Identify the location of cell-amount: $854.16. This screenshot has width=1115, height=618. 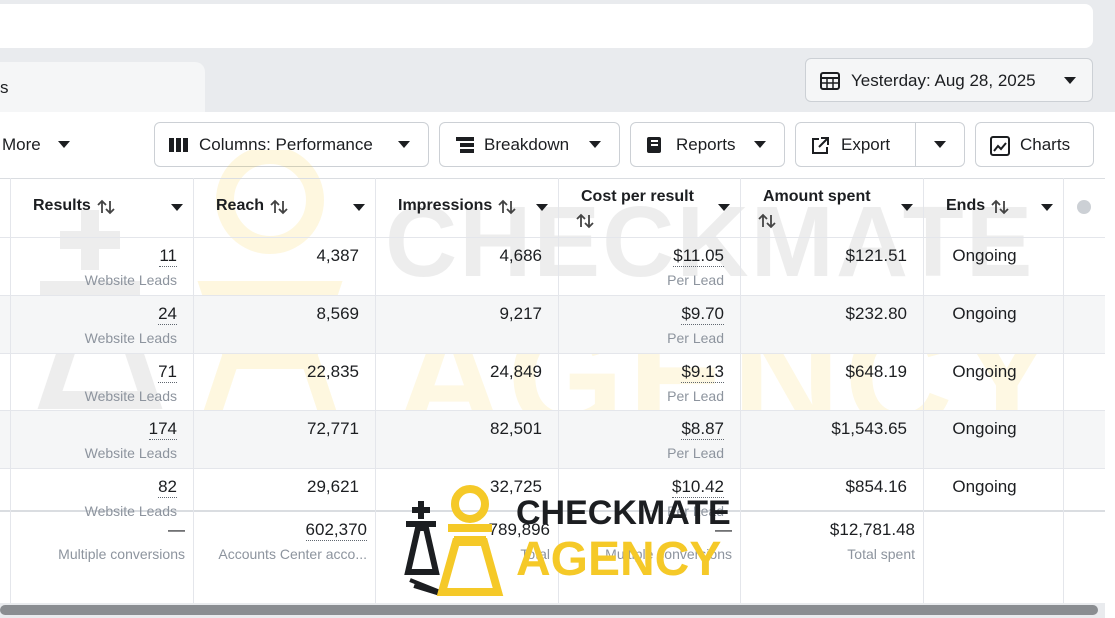
(876, 486).